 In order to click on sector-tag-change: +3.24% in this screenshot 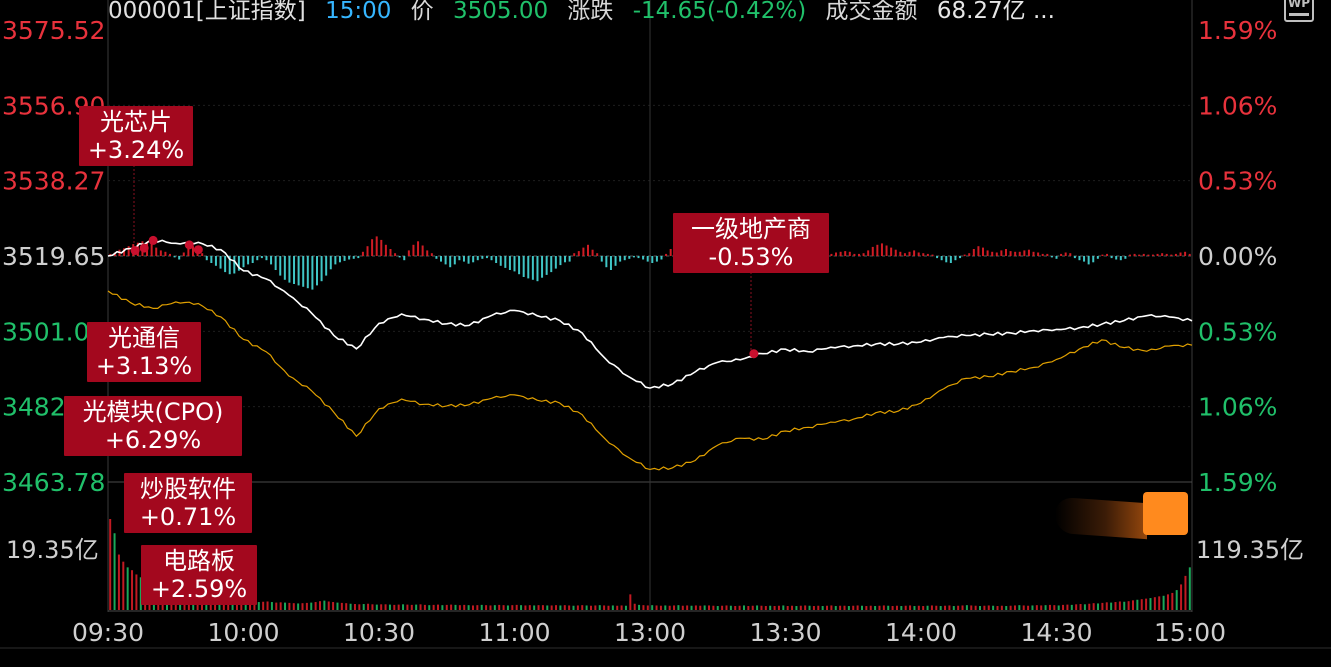, I will do `click(136, 150)`.